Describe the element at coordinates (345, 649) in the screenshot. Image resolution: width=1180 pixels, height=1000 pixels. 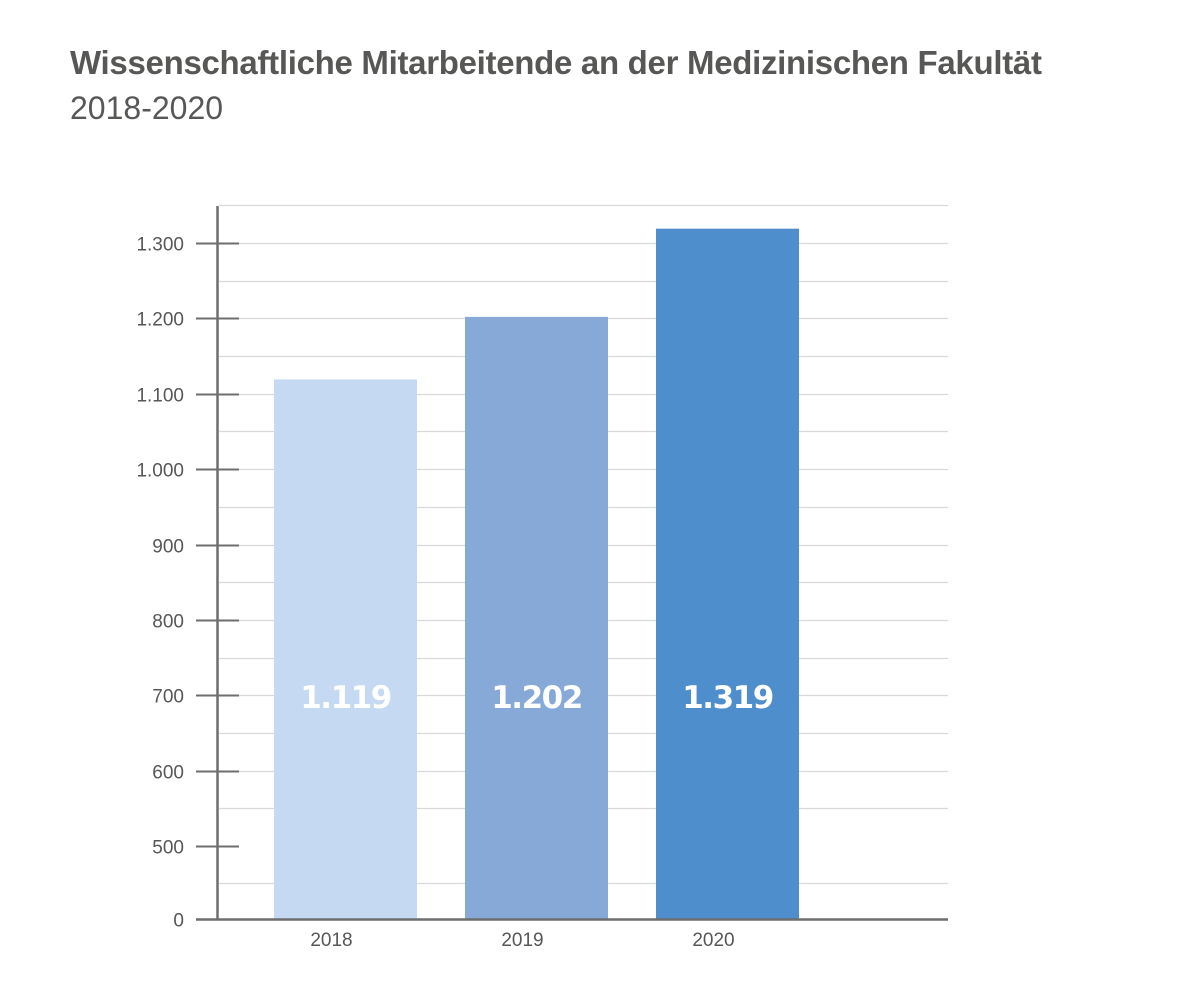
I see `bar-2018` at that location.